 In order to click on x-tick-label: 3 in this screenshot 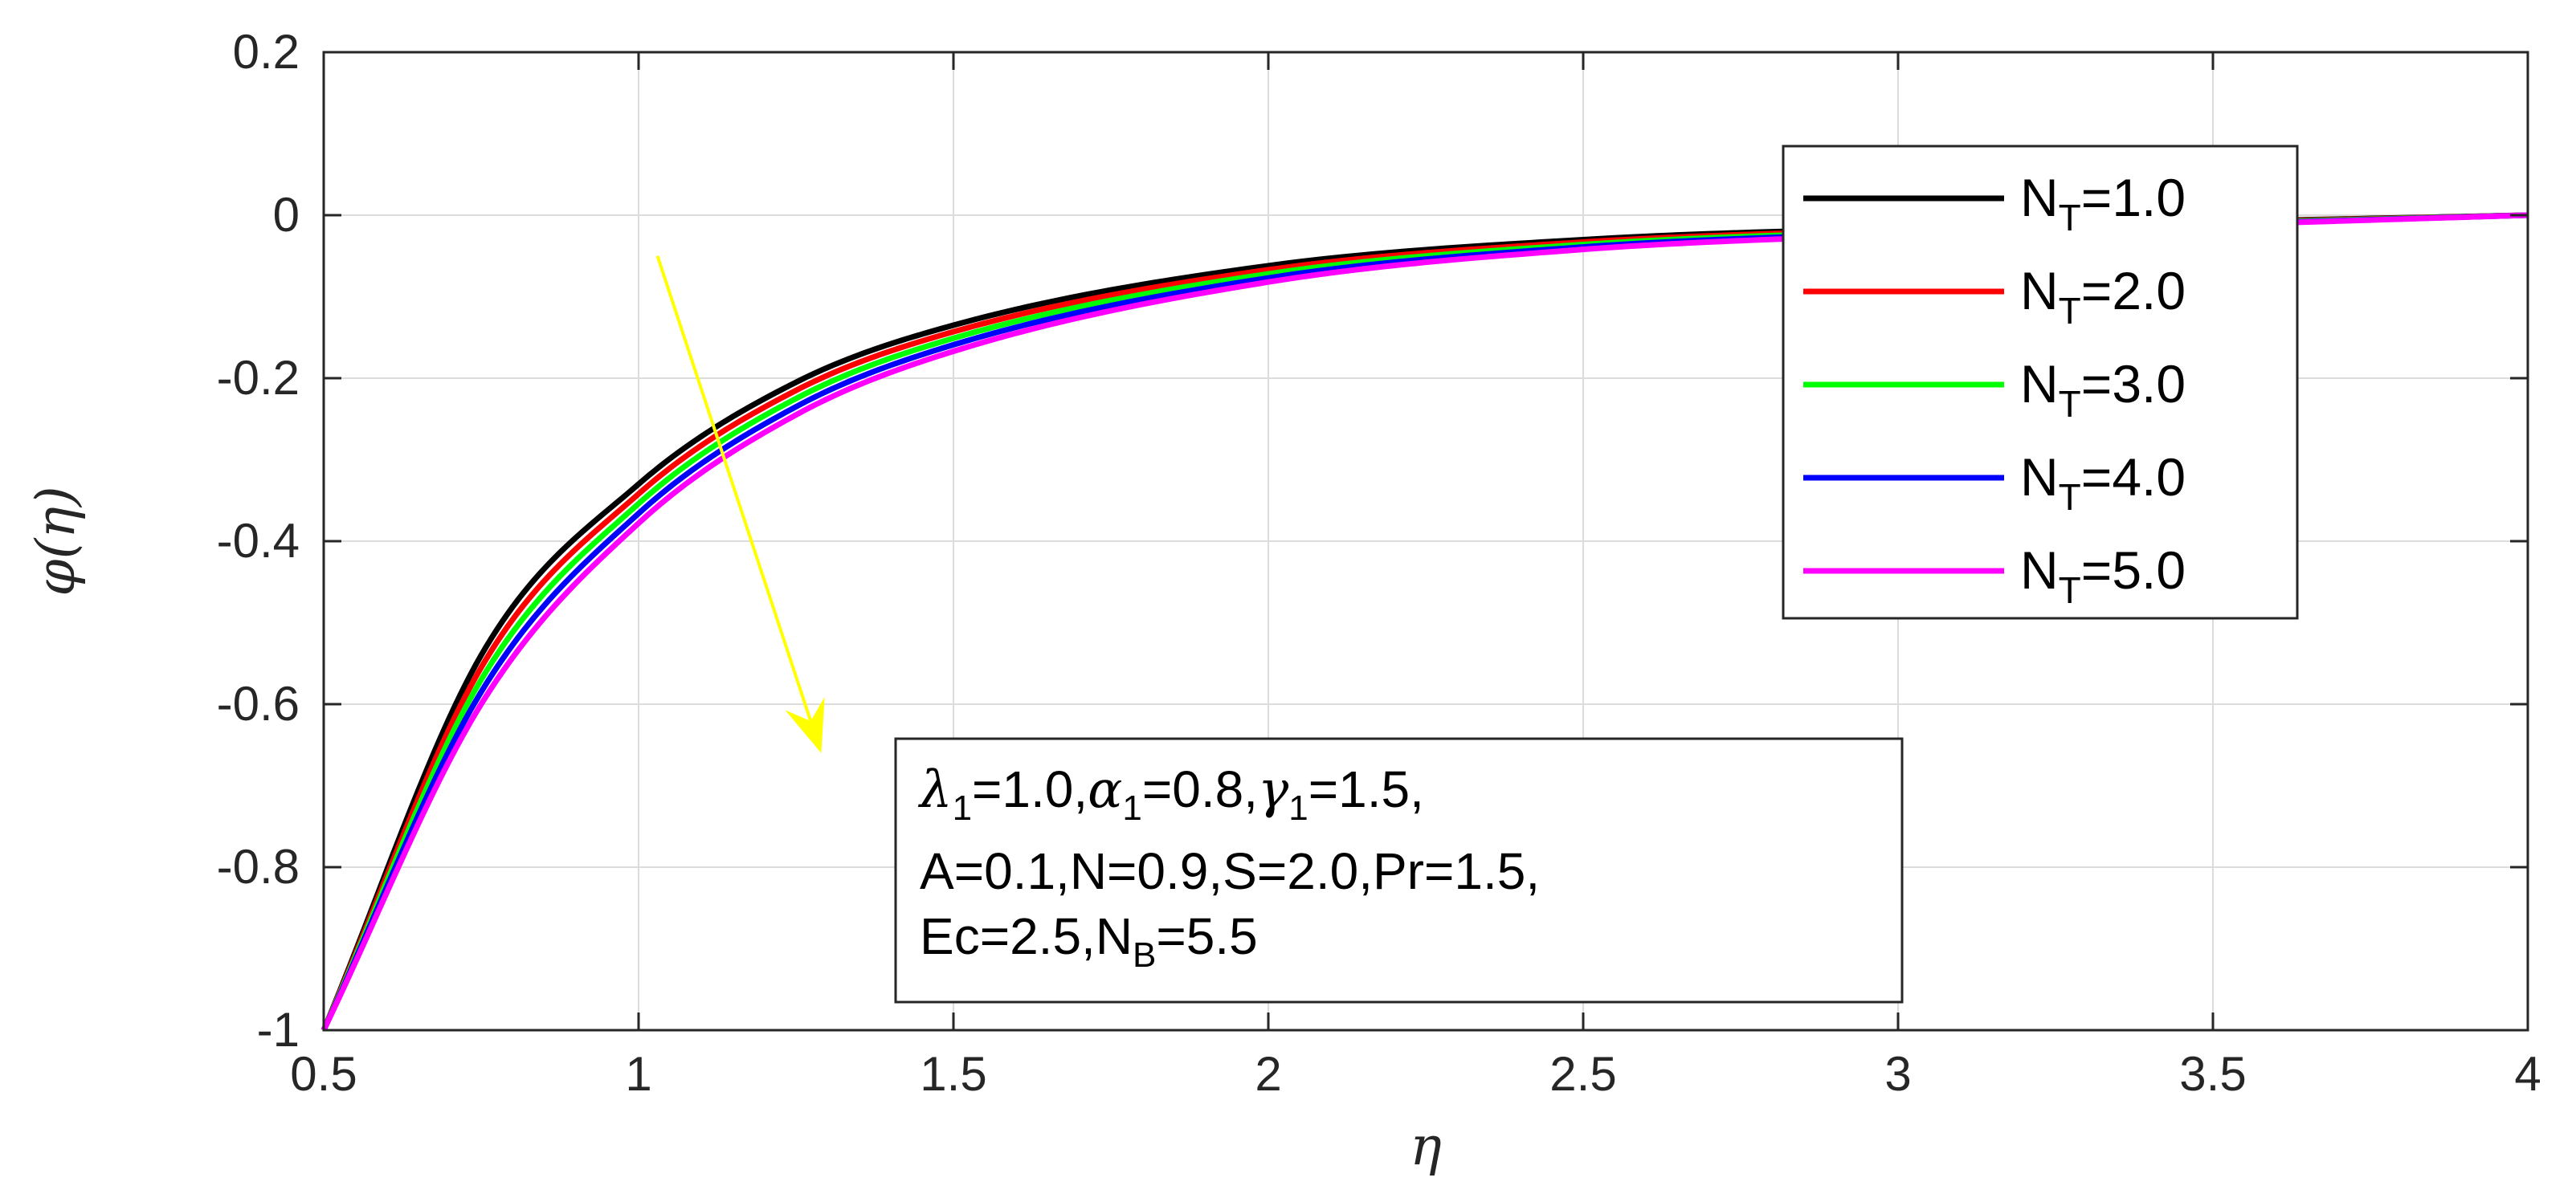, I will do `click(1897, 1074)`.